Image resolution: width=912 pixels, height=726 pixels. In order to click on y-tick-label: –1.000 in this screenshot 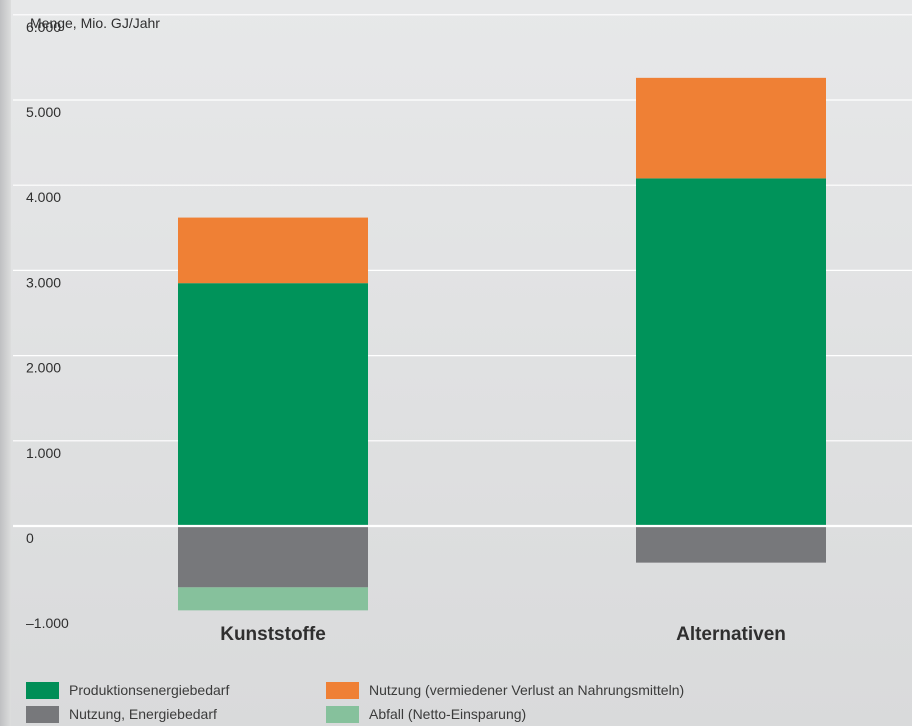, I will do `click(47, 623)`.